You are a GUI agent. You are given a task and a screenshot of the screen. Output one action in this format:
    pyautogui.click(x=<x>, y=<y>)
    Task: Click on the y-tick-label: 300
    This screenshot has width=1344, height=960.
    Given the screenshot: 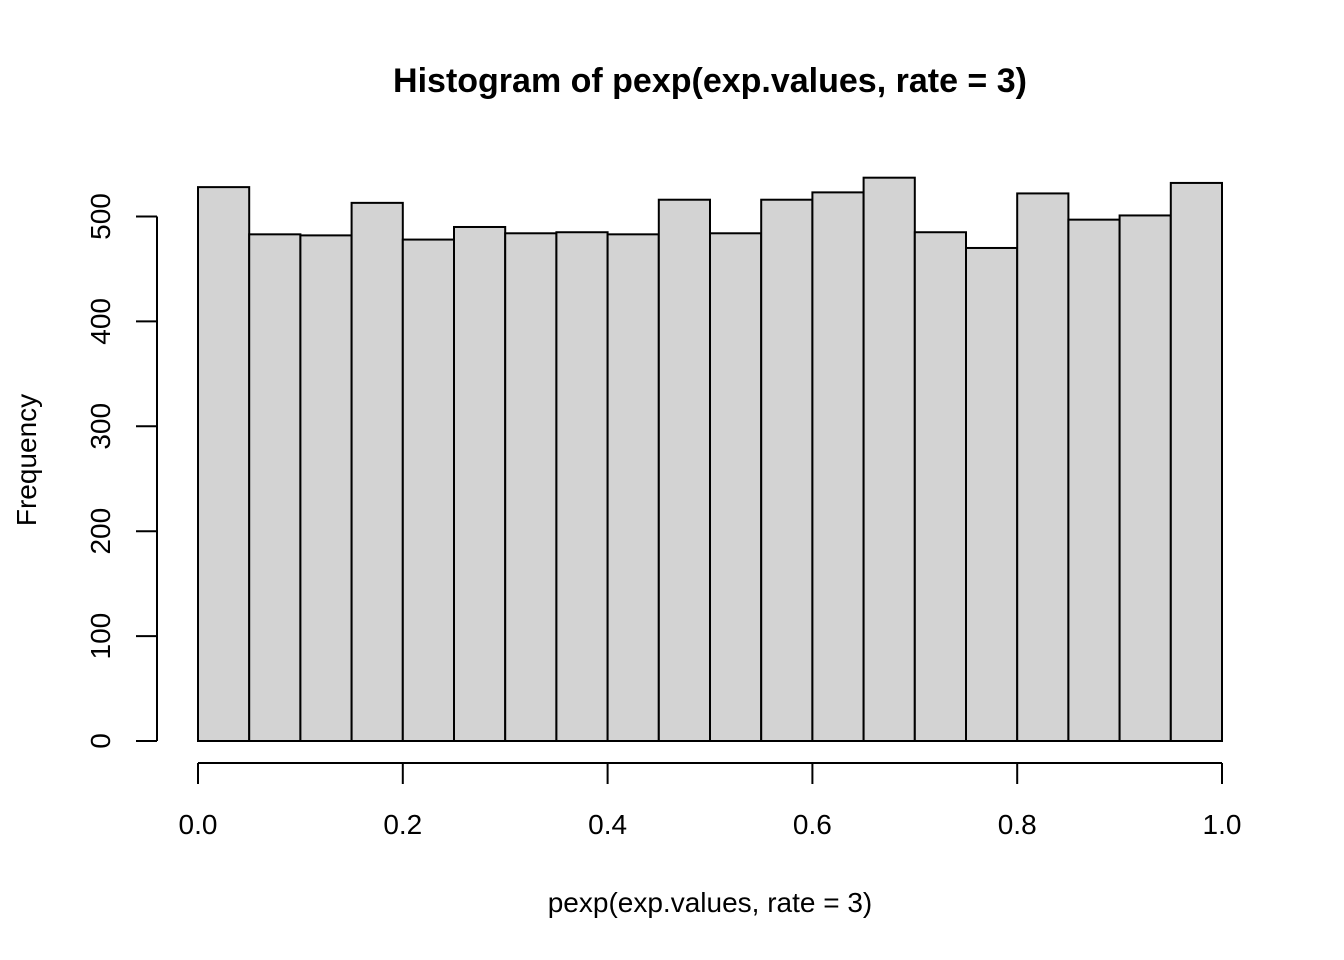 What is the action you would take?
    pyautogui.click(x=100, y=426)
    